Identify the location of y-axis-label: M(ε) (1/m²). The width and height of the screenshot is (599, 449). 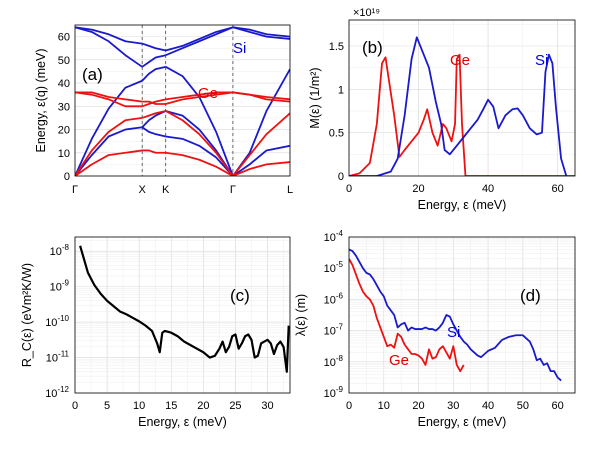
(315, 97).